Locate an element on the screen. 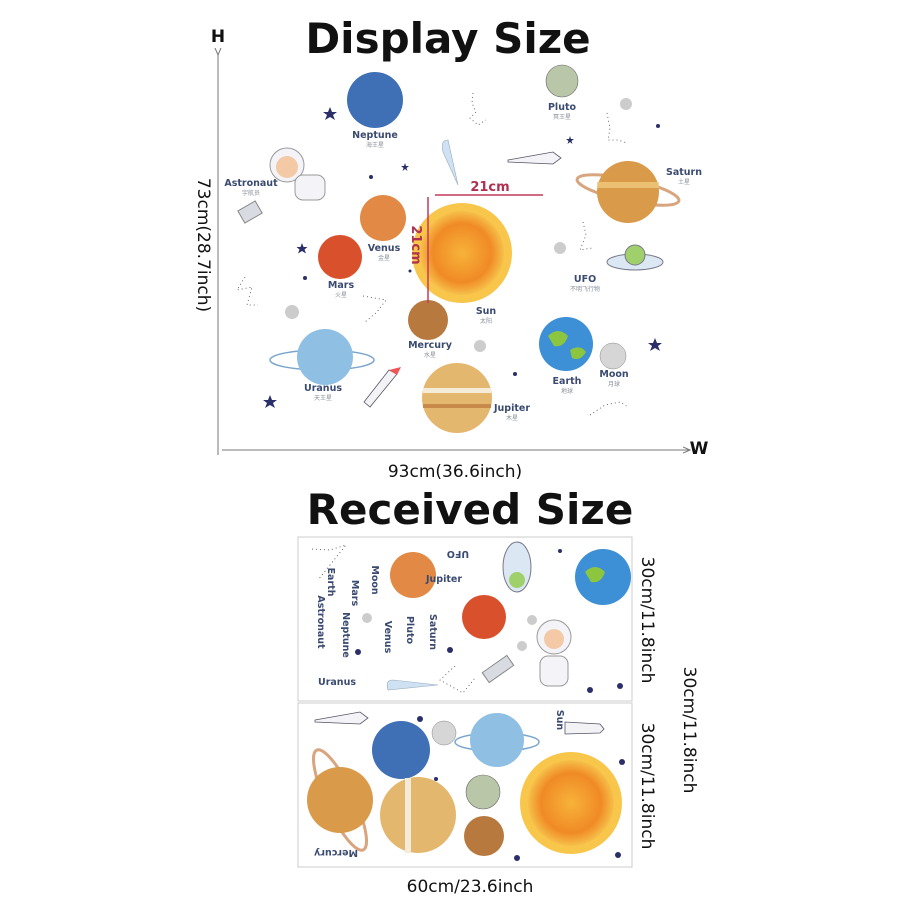  svg-text: 海王星 is located at coordinates (375, 145).